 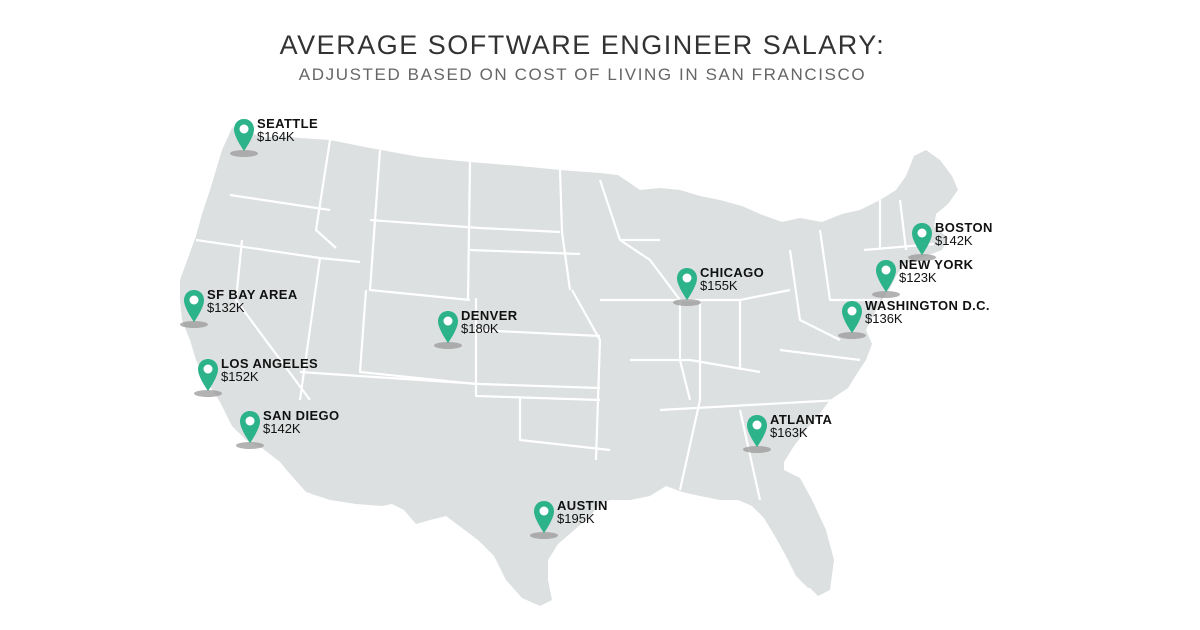 What do you see at coordinates (252, 294) in the screenshot?
I see `city-name: SF BAY AREA` at bounding box center [252, 294].